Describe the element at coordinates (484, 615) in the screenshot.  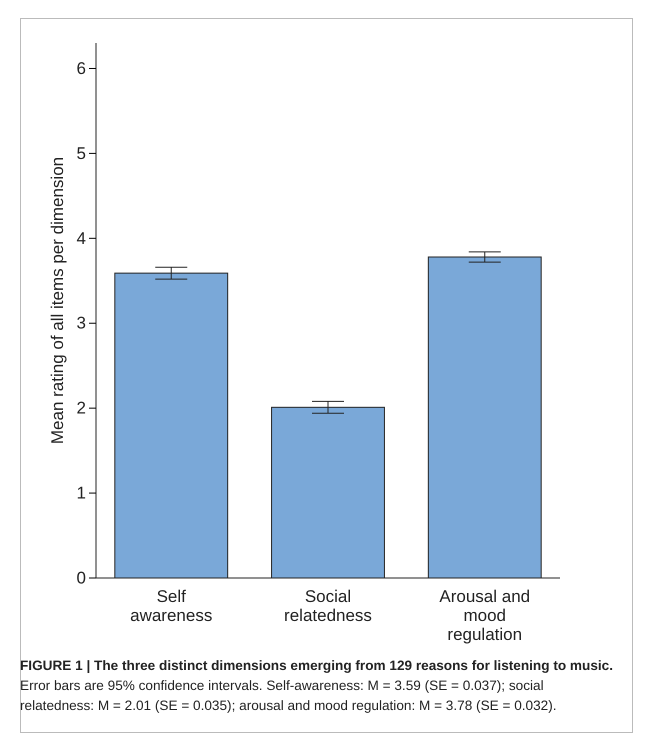
I see `x-tick-label: Arousal and mood regulation` at that location.